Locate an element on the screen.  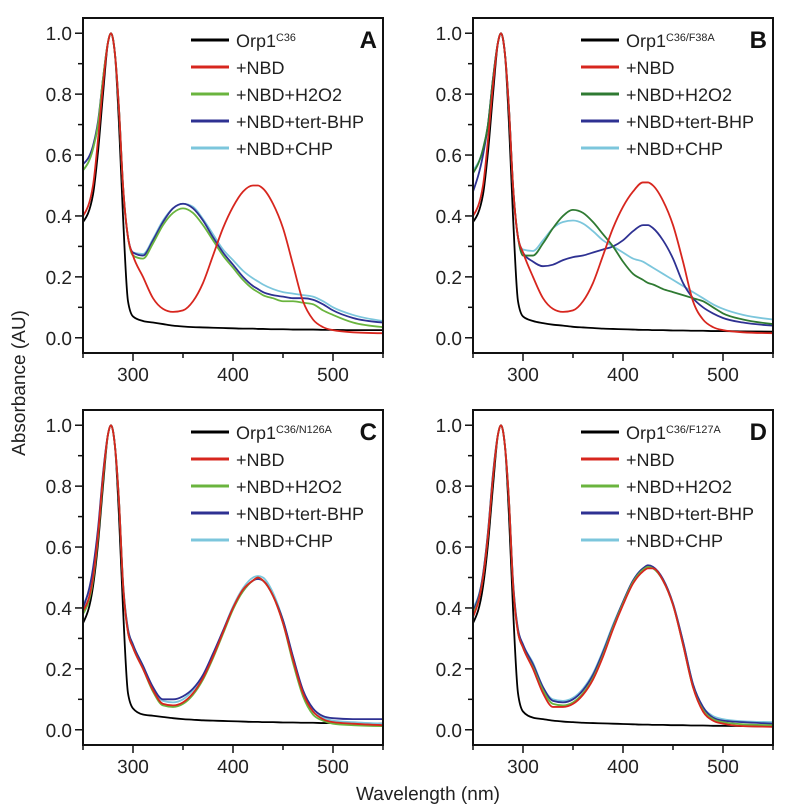
chart-title: D is located at coordinates (758, 432).